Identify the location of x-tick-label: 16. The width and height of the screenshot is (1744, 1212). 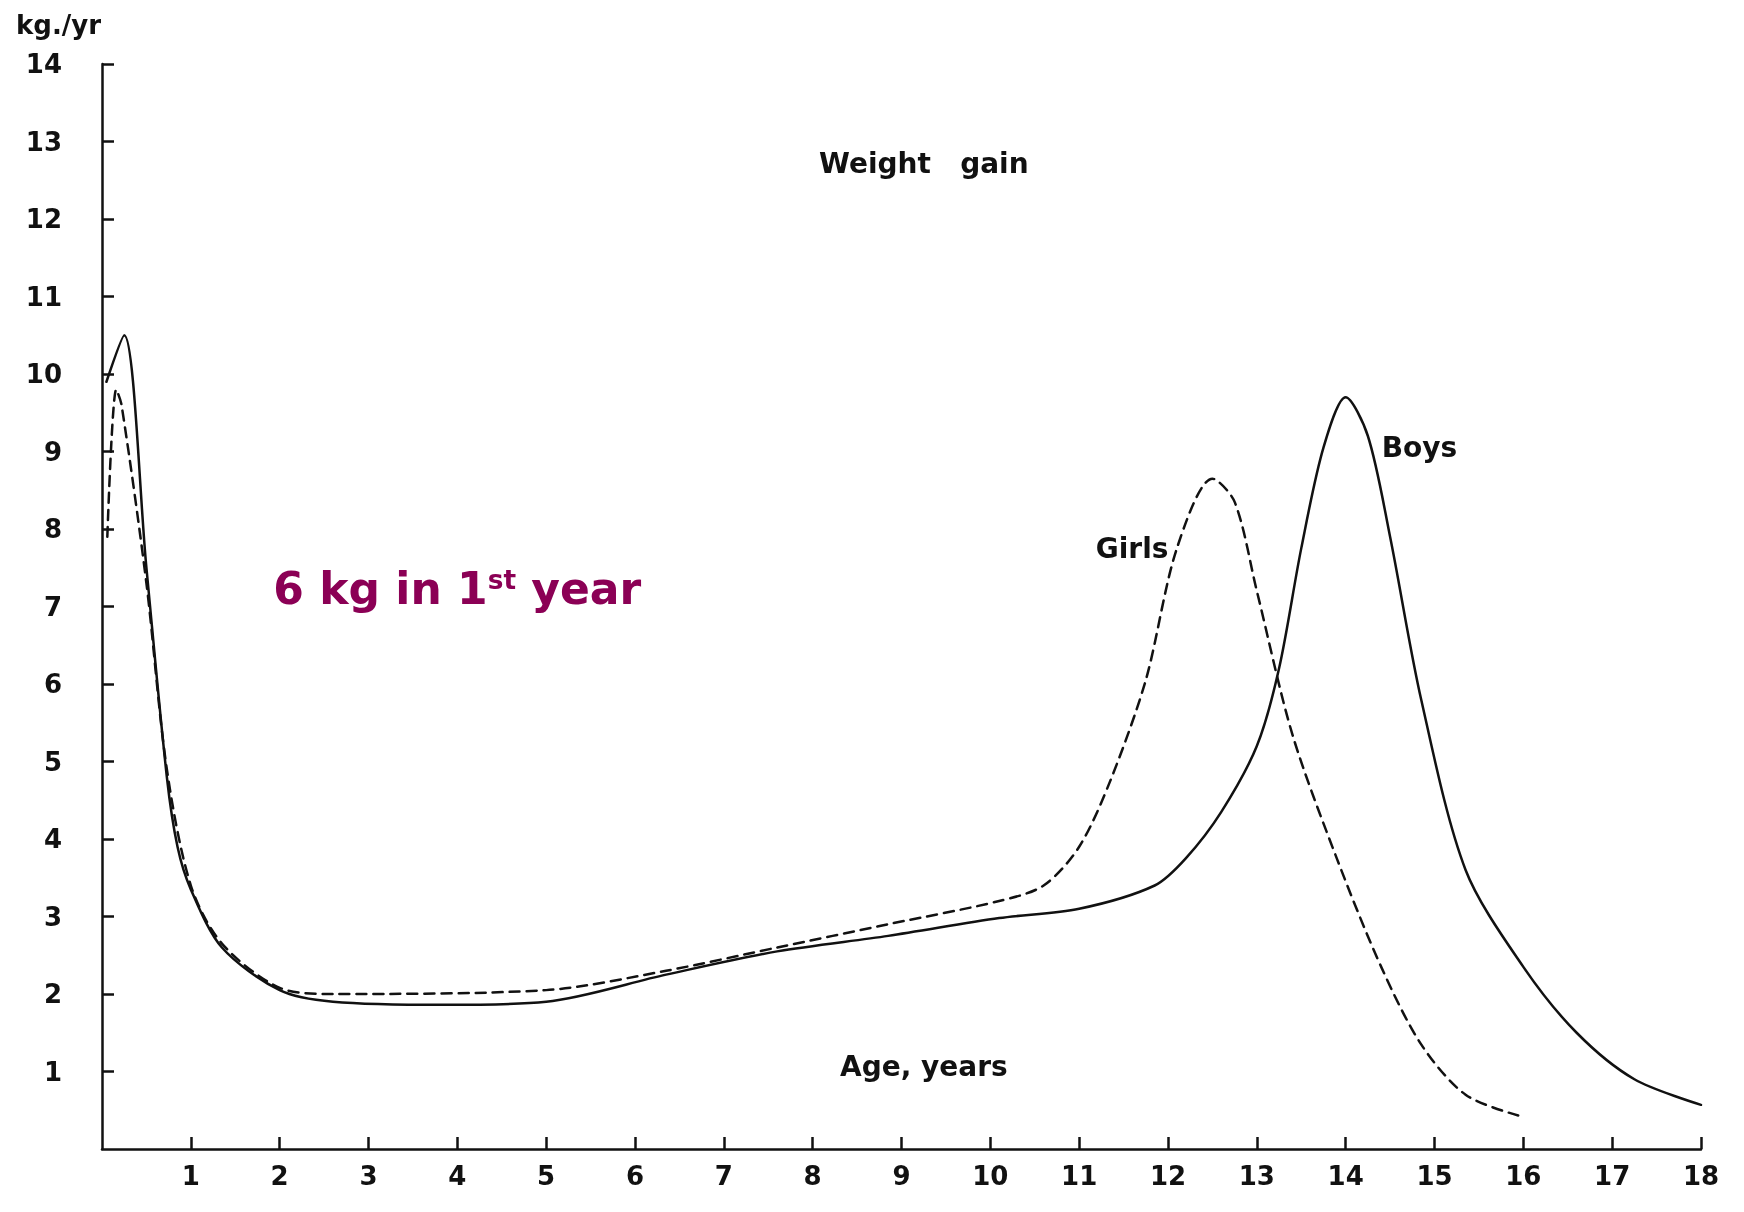
(1523, 1176).